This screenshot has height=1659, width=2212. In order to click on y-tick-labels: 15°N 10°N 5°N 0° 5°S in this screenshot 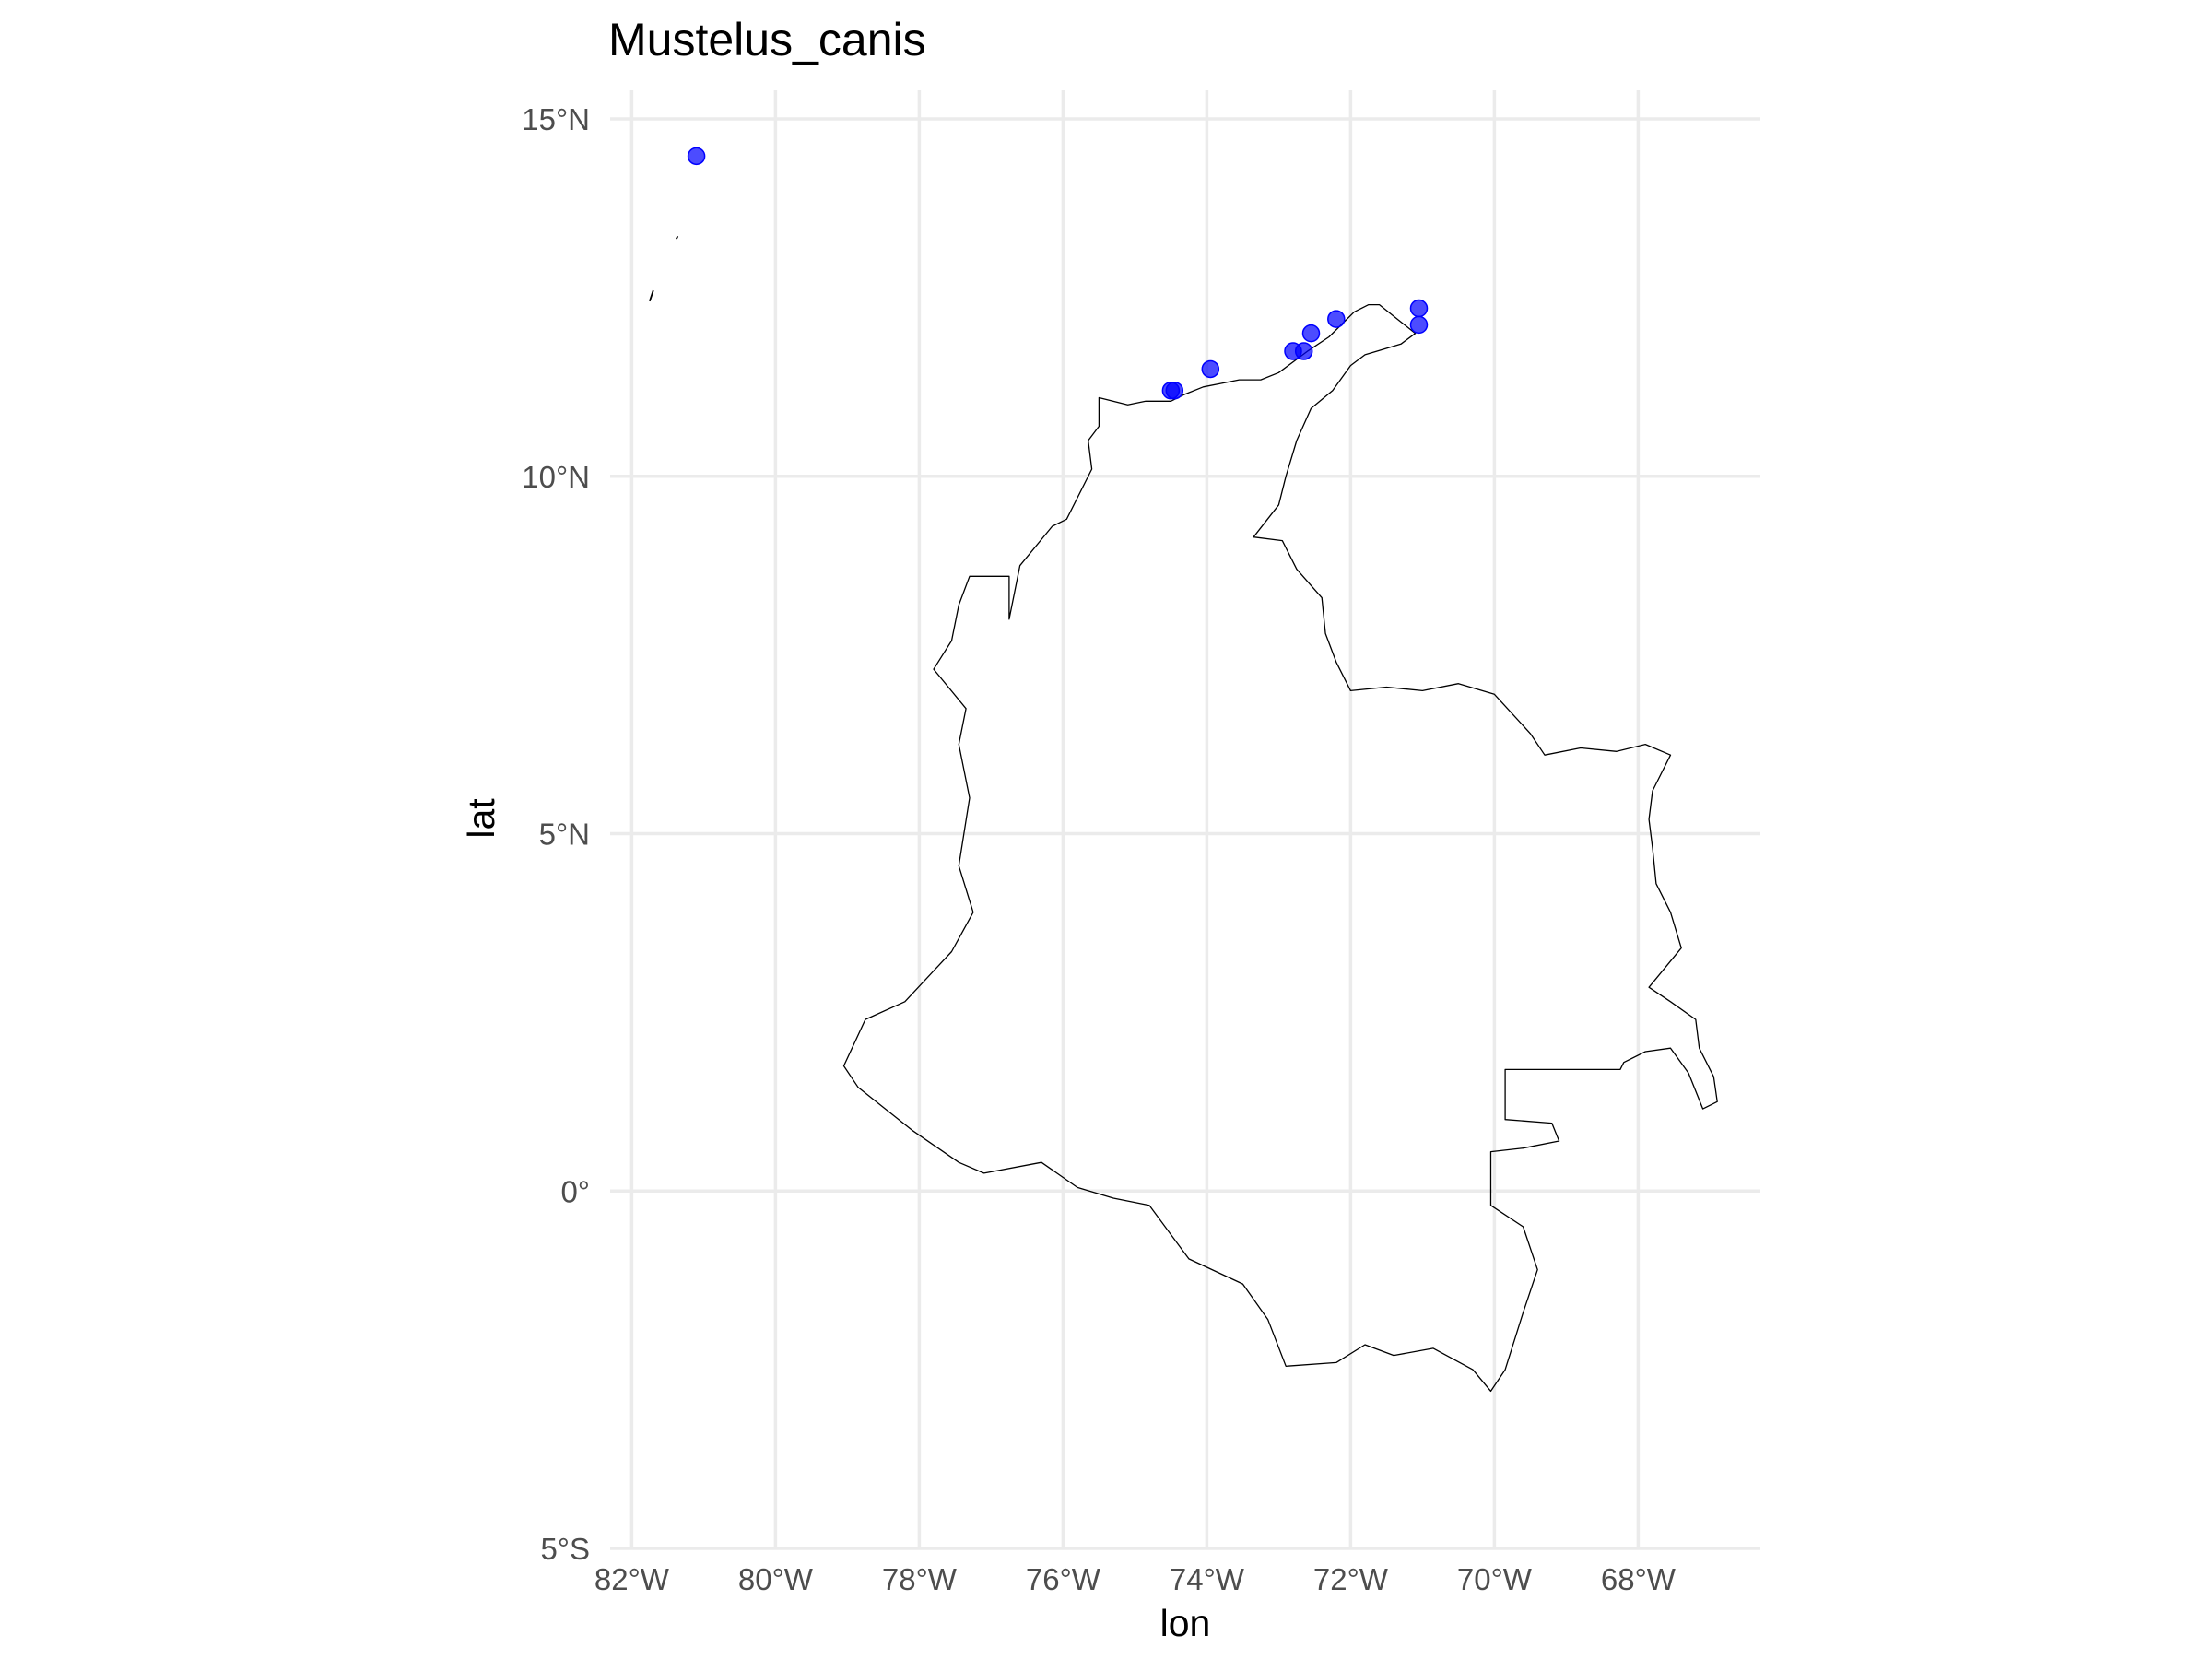, I will do `click(556, 834)`.